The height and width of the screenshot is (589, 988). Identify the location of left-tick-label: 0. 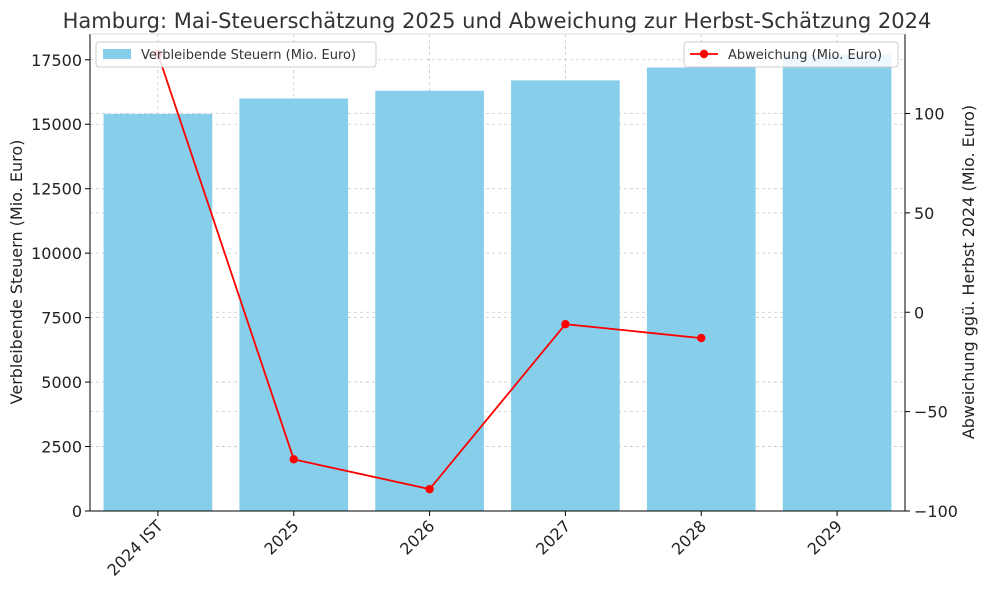
(77, 511).